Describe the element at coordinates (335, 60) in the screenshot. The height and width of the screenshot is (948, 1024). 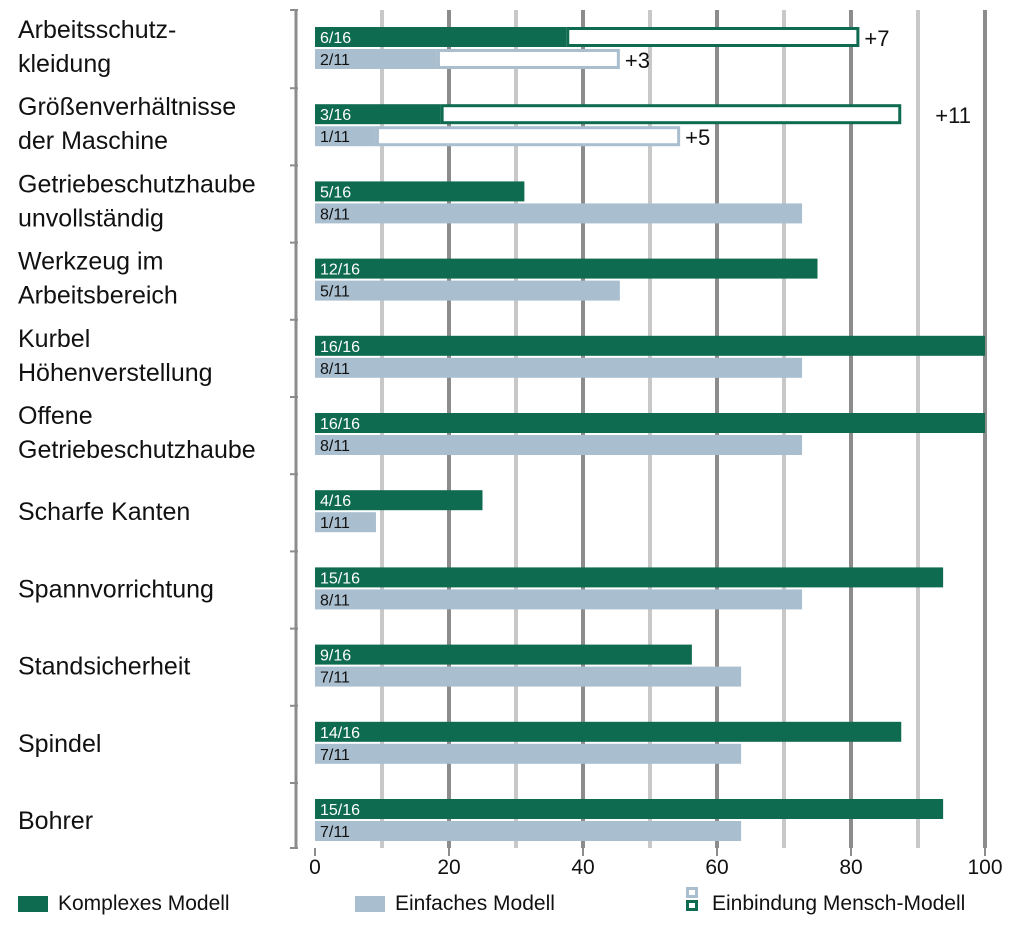
I see `bar-value-label: 2/11` at that location.